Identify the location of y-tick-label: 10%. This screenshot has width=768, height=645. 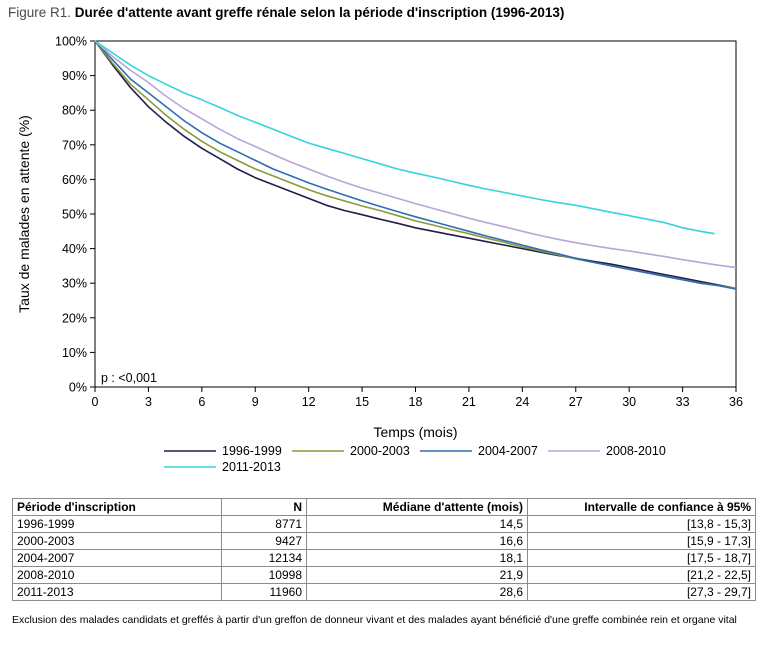
(74, 353).